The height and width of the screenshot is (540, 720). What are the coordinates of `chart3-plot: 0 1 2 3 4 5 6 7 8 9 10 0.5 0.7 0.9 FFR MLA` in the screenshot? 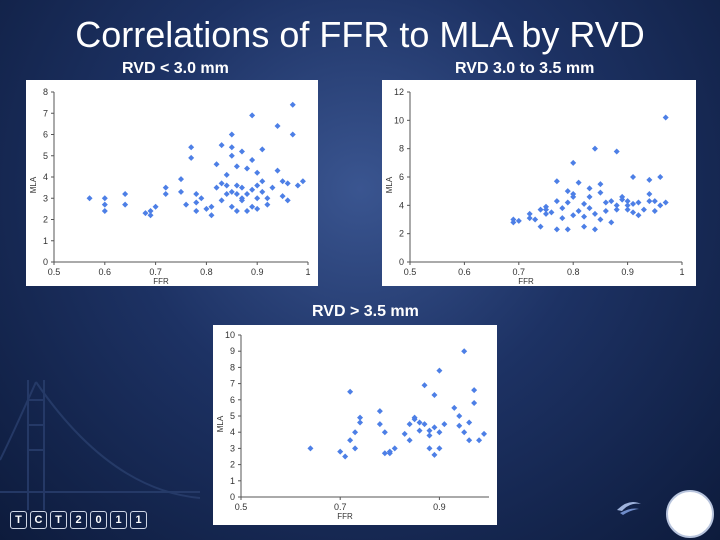 It's located at (352, 425).